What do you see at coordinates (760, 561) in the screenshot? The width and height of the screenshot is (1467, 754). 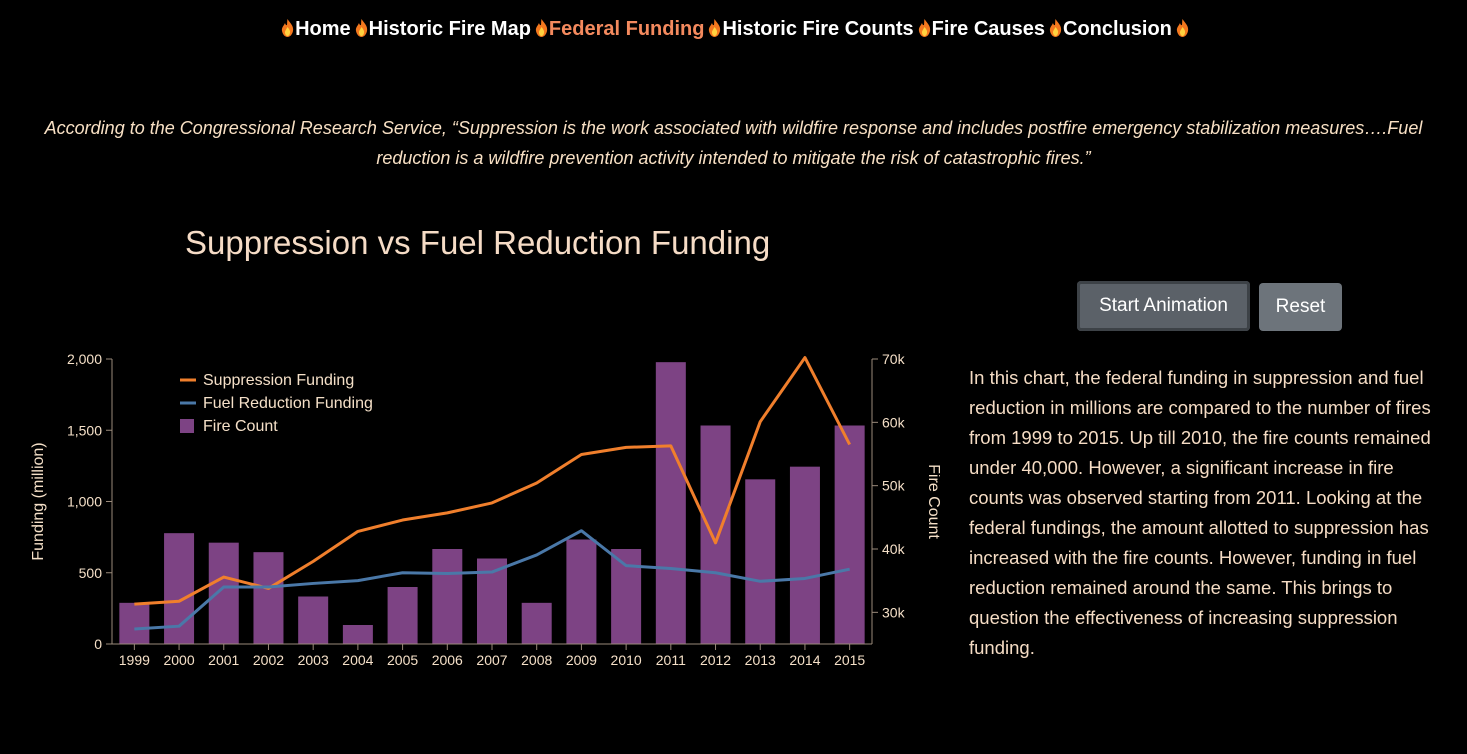 I see `bar-fire-count-2013` at bounding box center [760, 561].